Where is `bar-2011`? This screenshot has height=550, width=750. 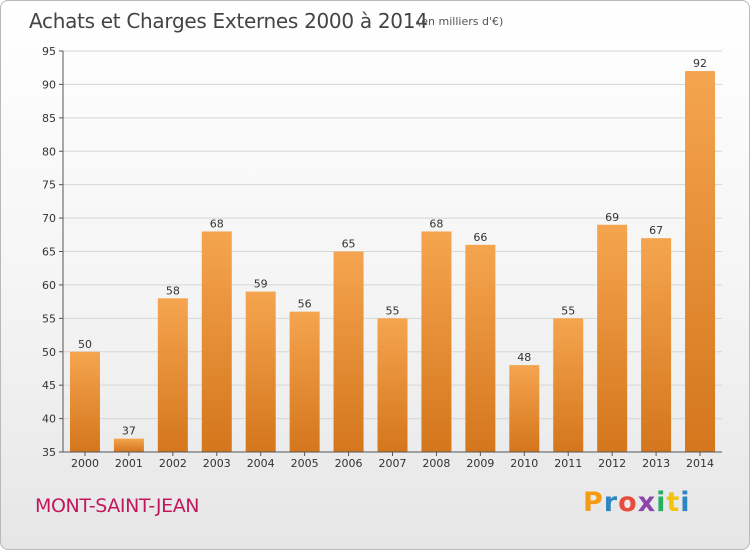
bar-2011 is located at coordinates (568, 385).